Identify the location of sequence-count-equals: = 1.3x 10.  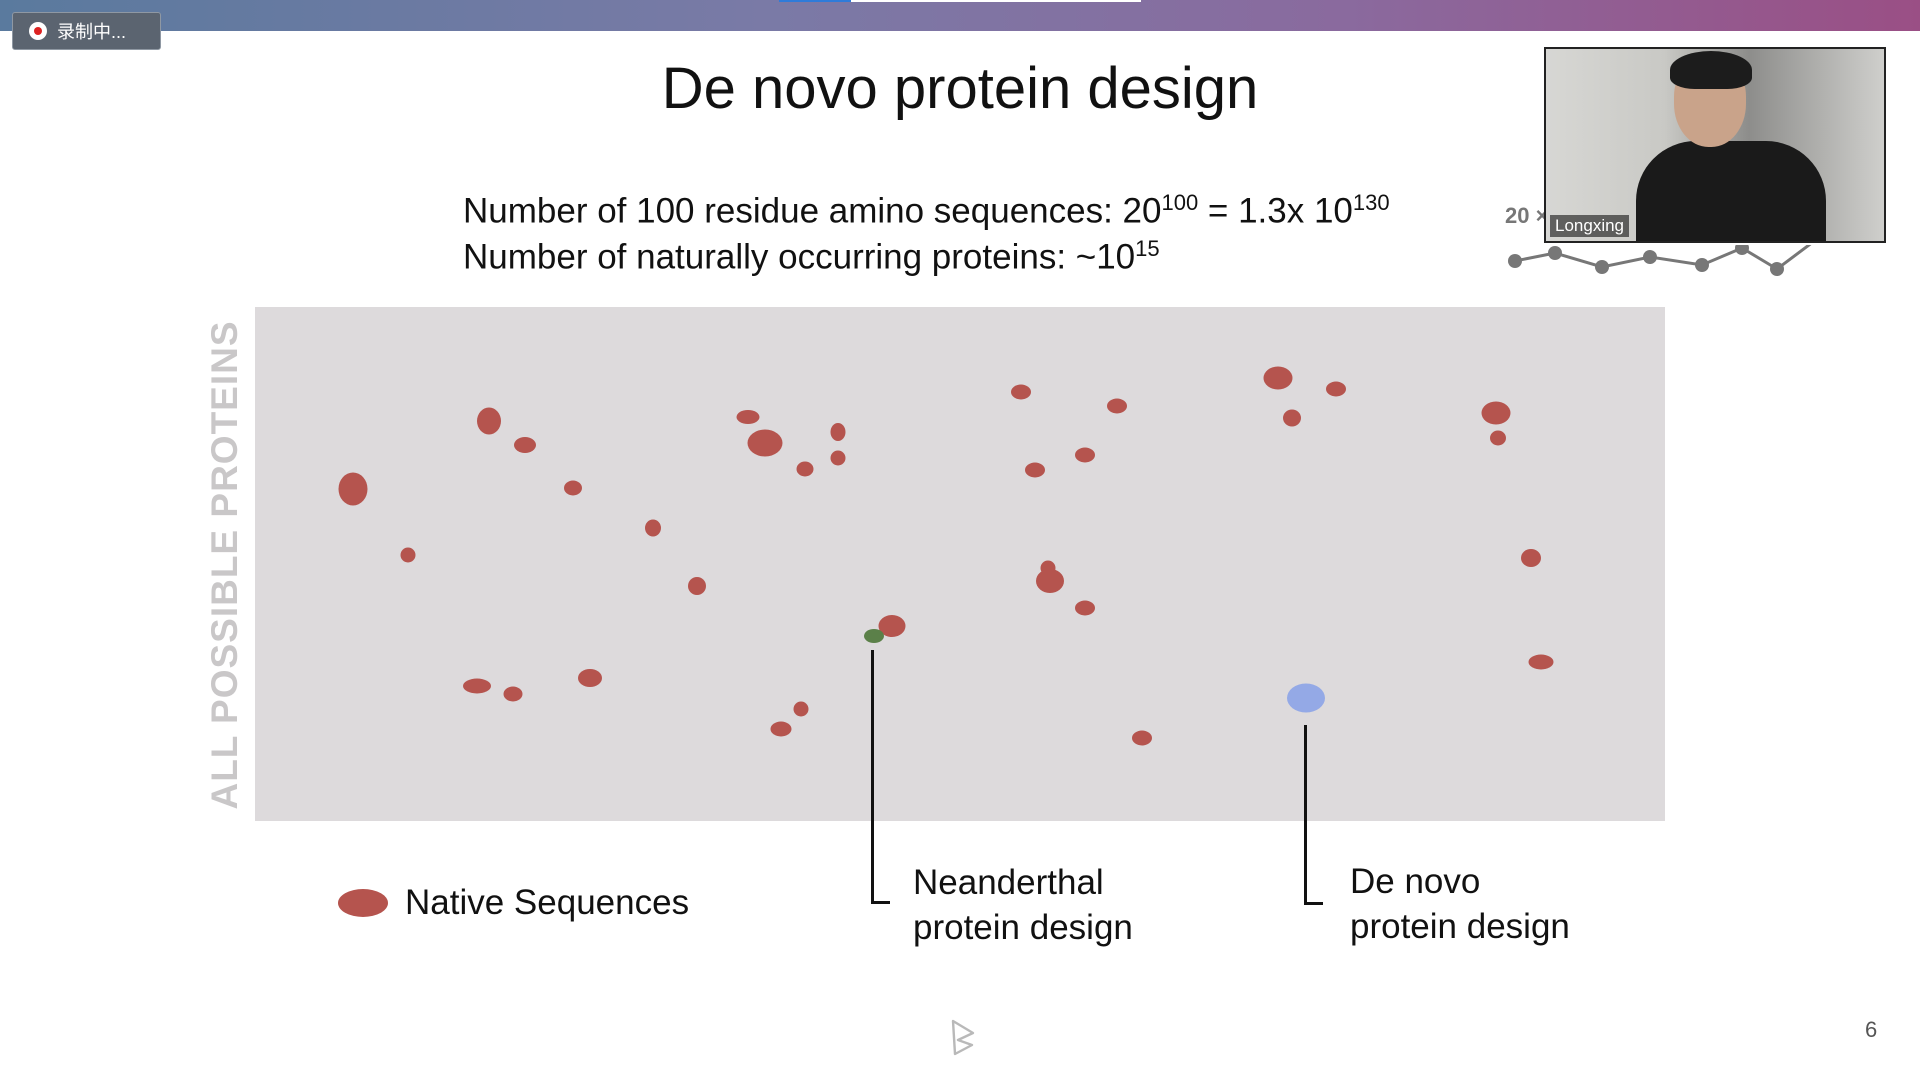
(1275, 211).